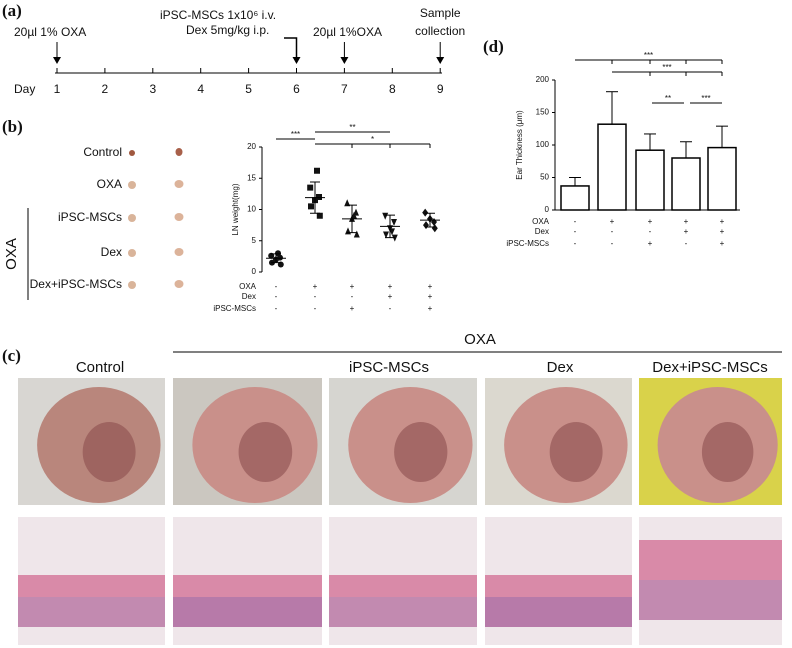 Image resolution: width=792 pixels, height=648 pixels. Describe the element at coordinates (372, 139) in the screenshot. I see `significance-label: *` at that location.